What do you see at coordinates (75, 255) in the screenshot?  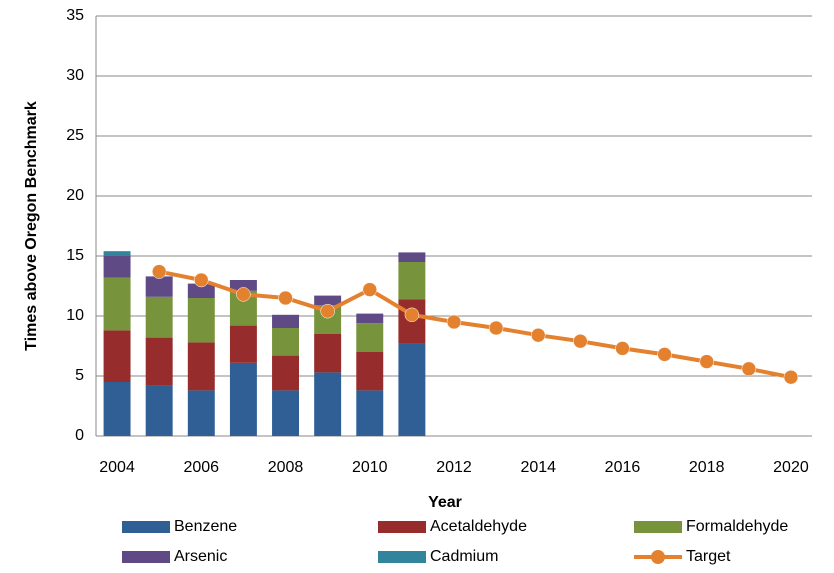 I see `y-tick-label: 15` at bounding box center [75, 255].